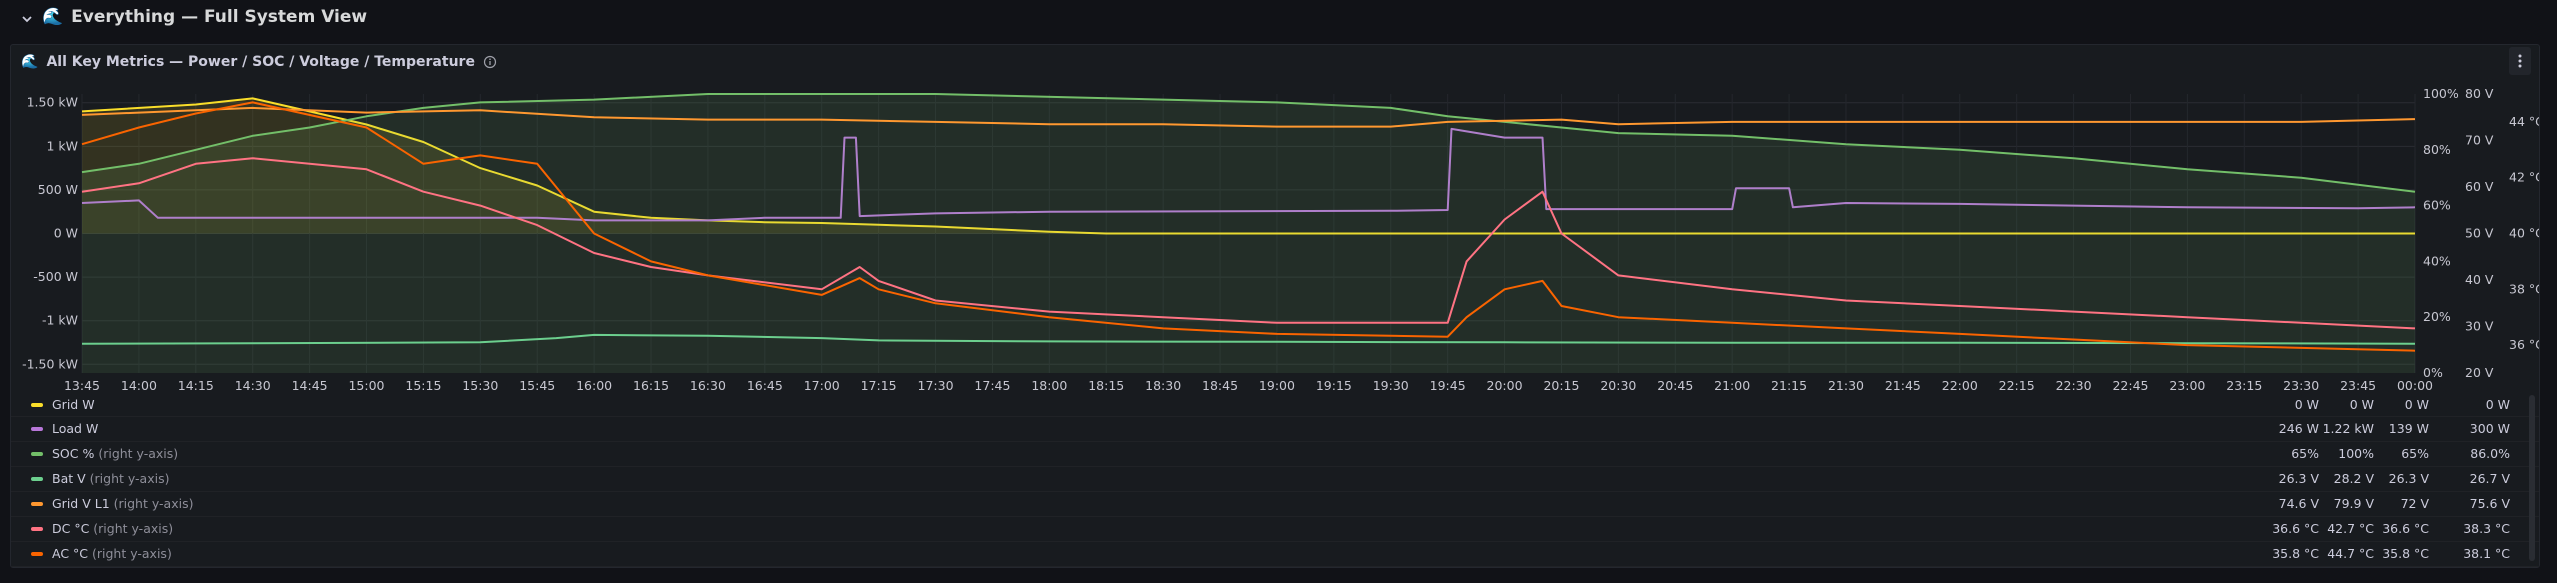  Describe the element at coordinates (253, 385) in the screenshot. I see `x-tick-label: 14:30` at that location.